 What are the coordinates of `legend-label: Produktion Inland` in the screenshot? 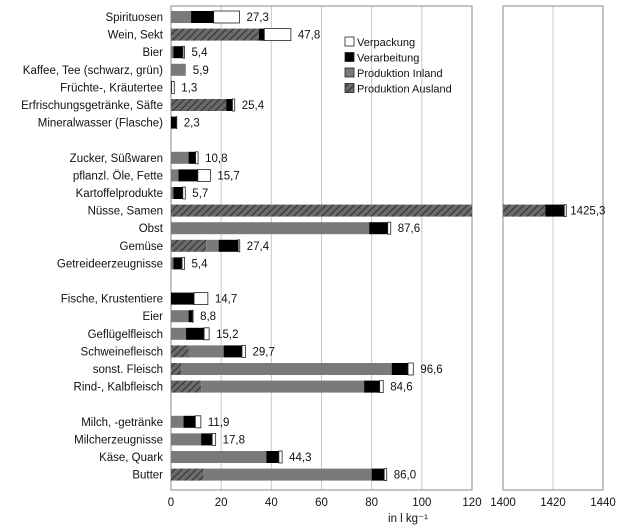 It's located at (400, 74).